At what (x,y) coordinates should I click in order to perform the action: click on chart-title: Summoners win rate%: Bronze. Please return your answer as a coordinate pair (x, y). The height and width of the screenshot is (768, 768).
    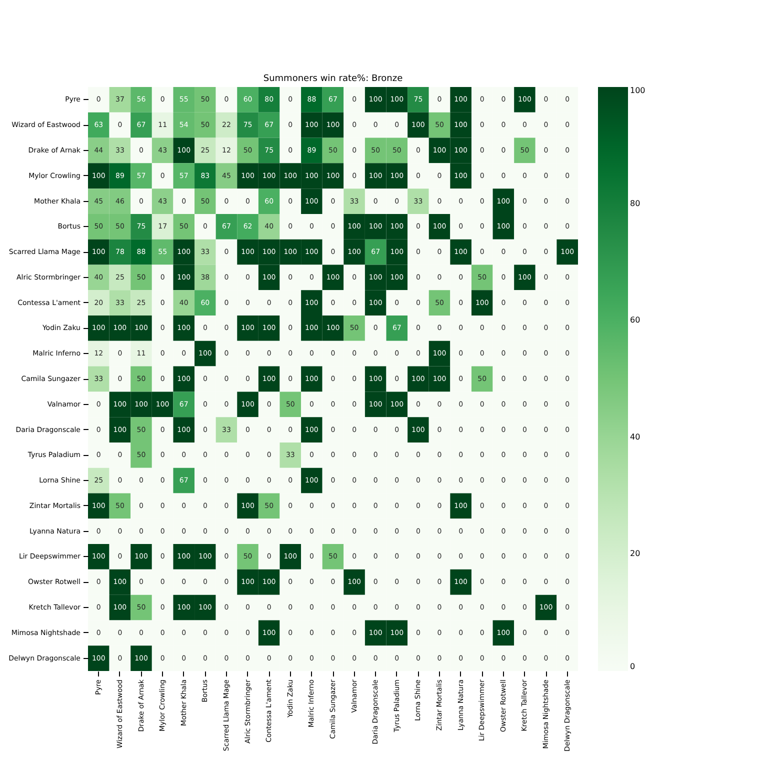
    Looking at the image, I should click on (333, 79).